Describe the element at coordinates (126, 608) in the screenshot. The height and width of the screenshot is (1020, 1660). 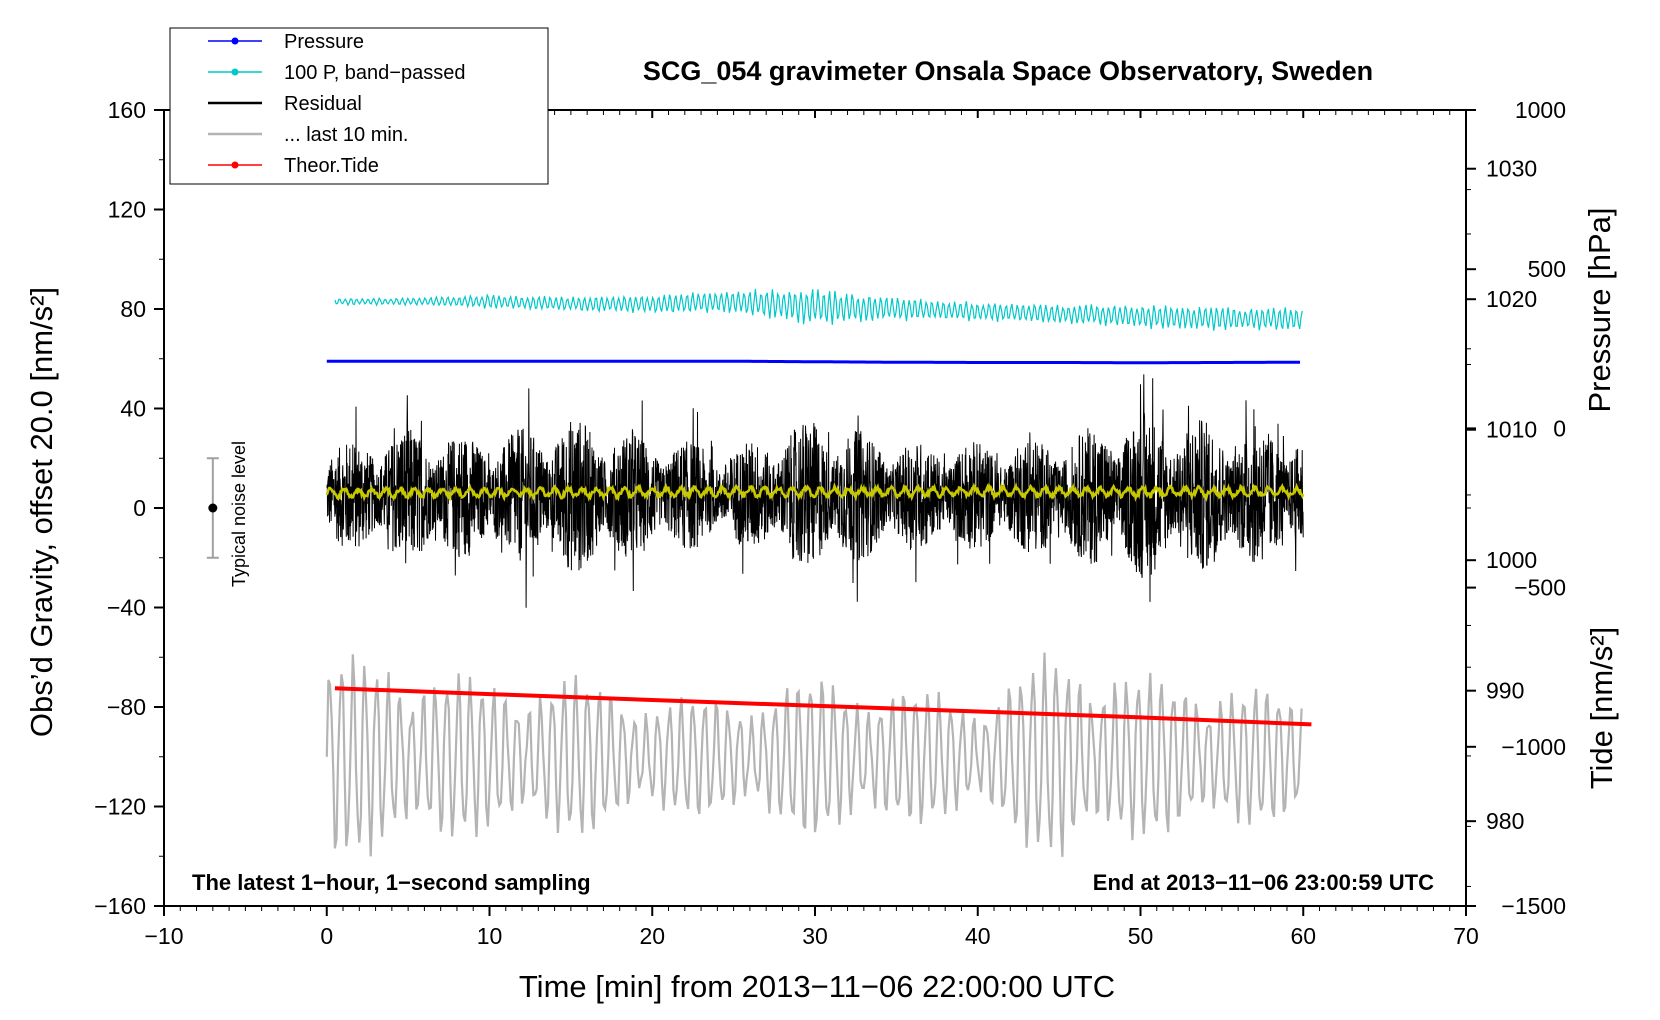
I see `y-tick-label: −40` at that location.